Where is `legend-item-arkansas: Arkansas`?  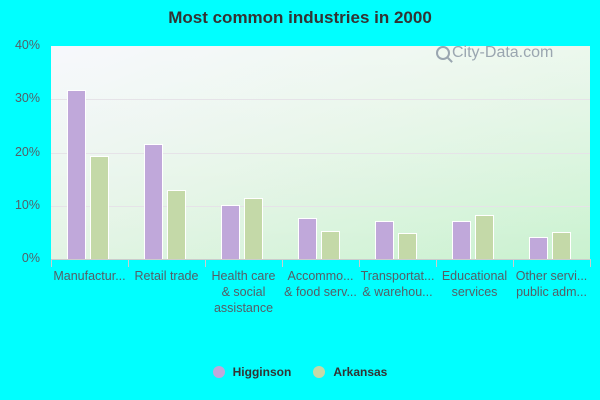 legend-item-arkansas: Arkansas is located at coordinates (350, 372).